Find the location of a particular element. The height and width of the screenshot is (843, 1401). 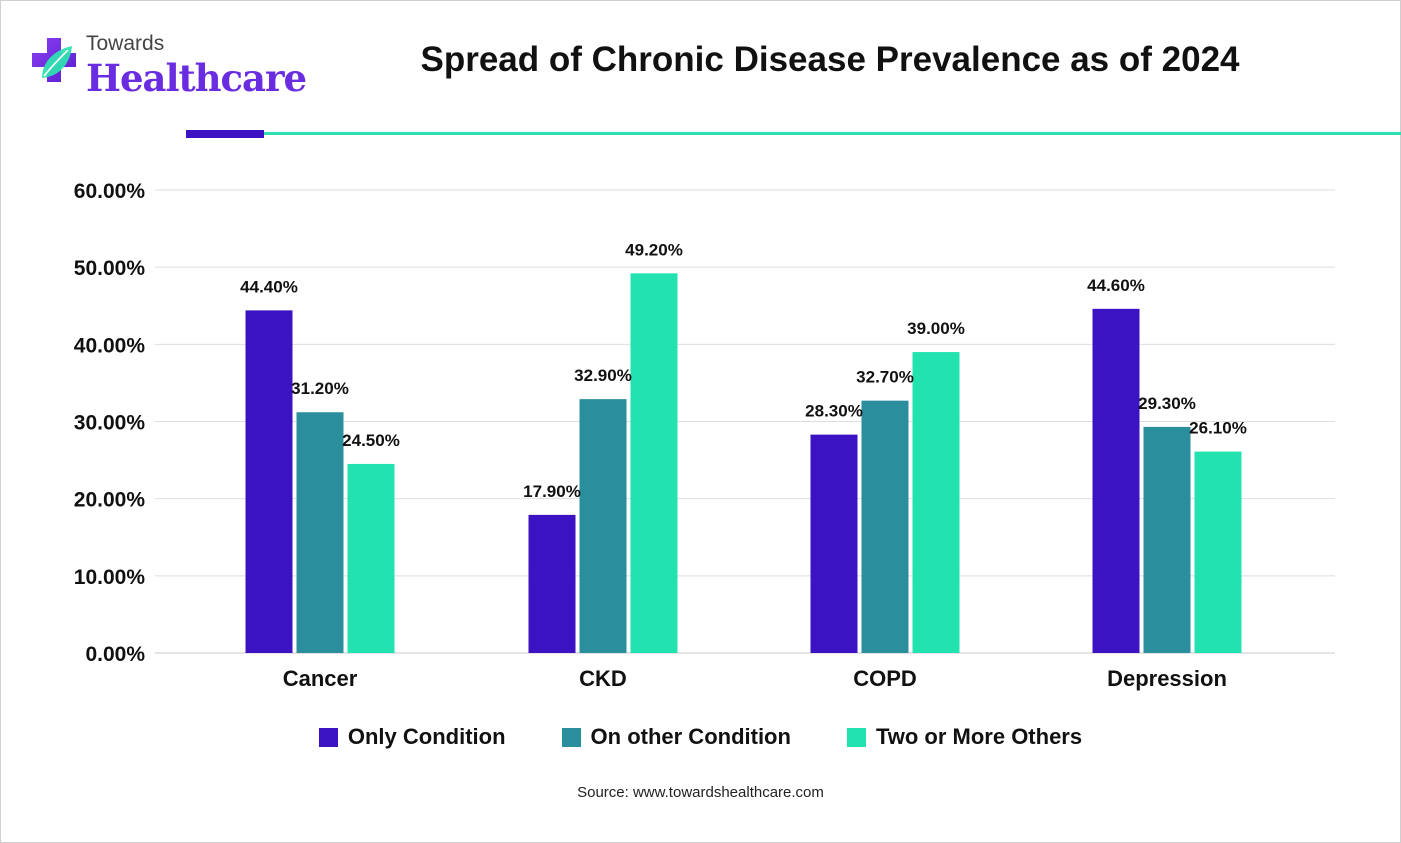

x-axis-ticks: Cancer CKD COPD Depression is located at coordinates (755, 678).